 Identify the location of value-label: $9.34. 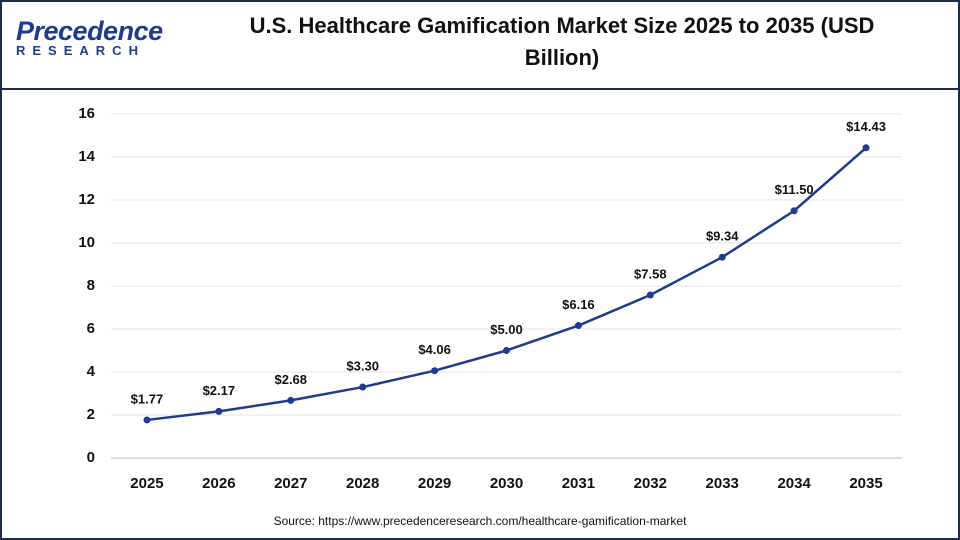
(722, 236).